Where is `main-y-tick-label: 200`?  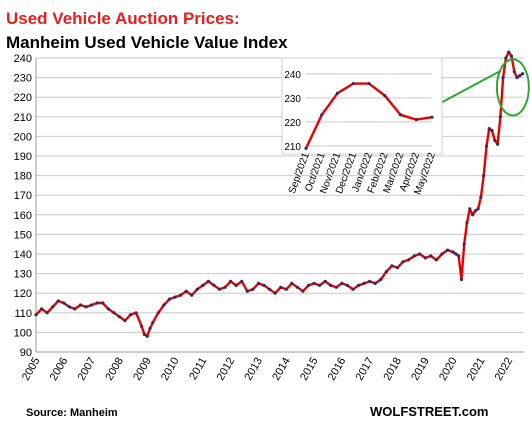 main-y-tick-label: 200 is located at coordinates (23, 137).